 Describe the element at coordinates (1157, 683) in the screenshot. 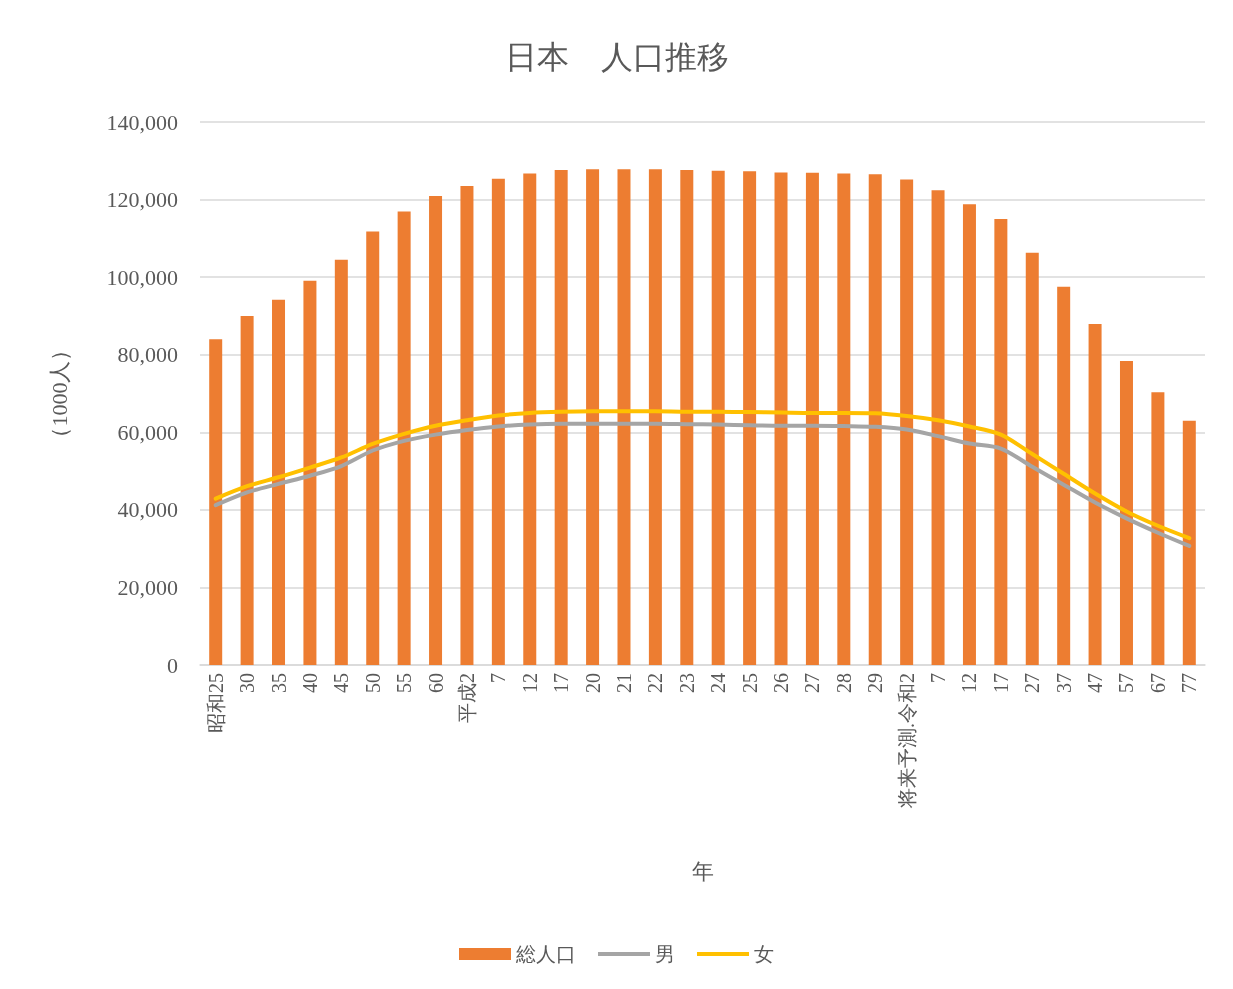

I see `x-tick-label: 67` at that location.